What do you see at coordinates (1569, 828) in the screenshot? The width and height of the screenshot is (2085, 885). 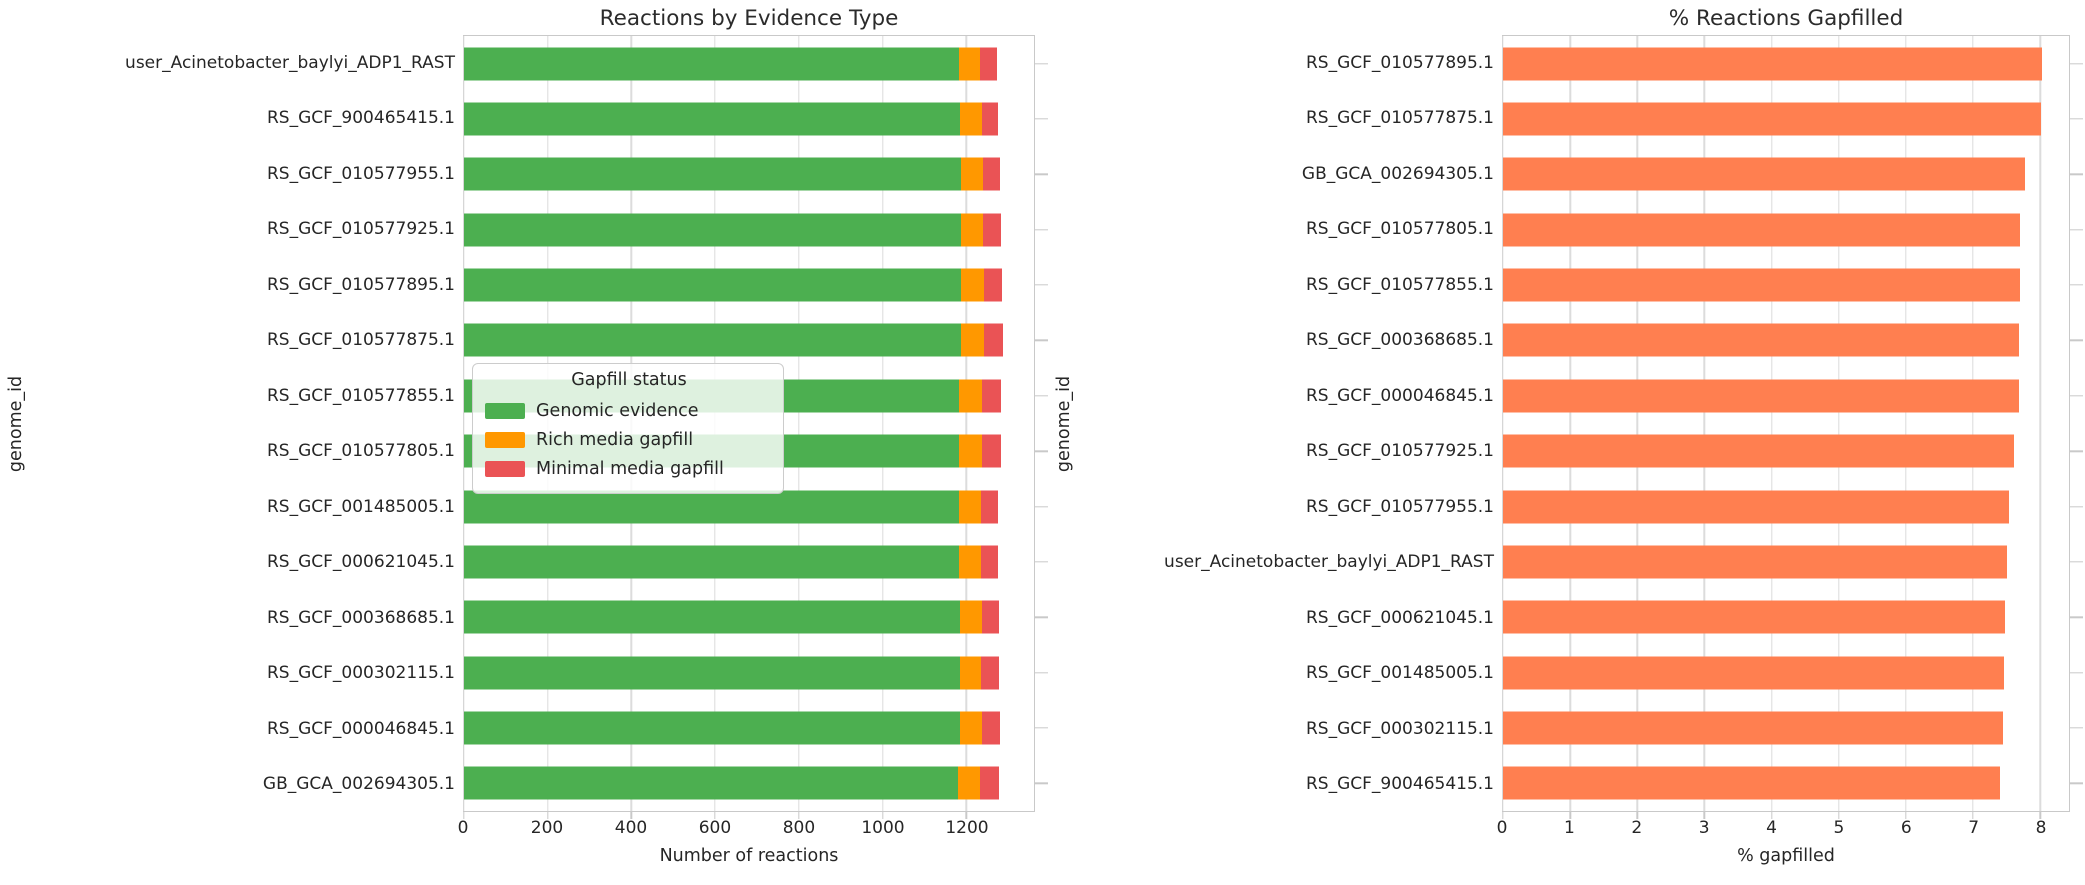 I see `x-tick-label: 1` at bounding box center [1569, 828].